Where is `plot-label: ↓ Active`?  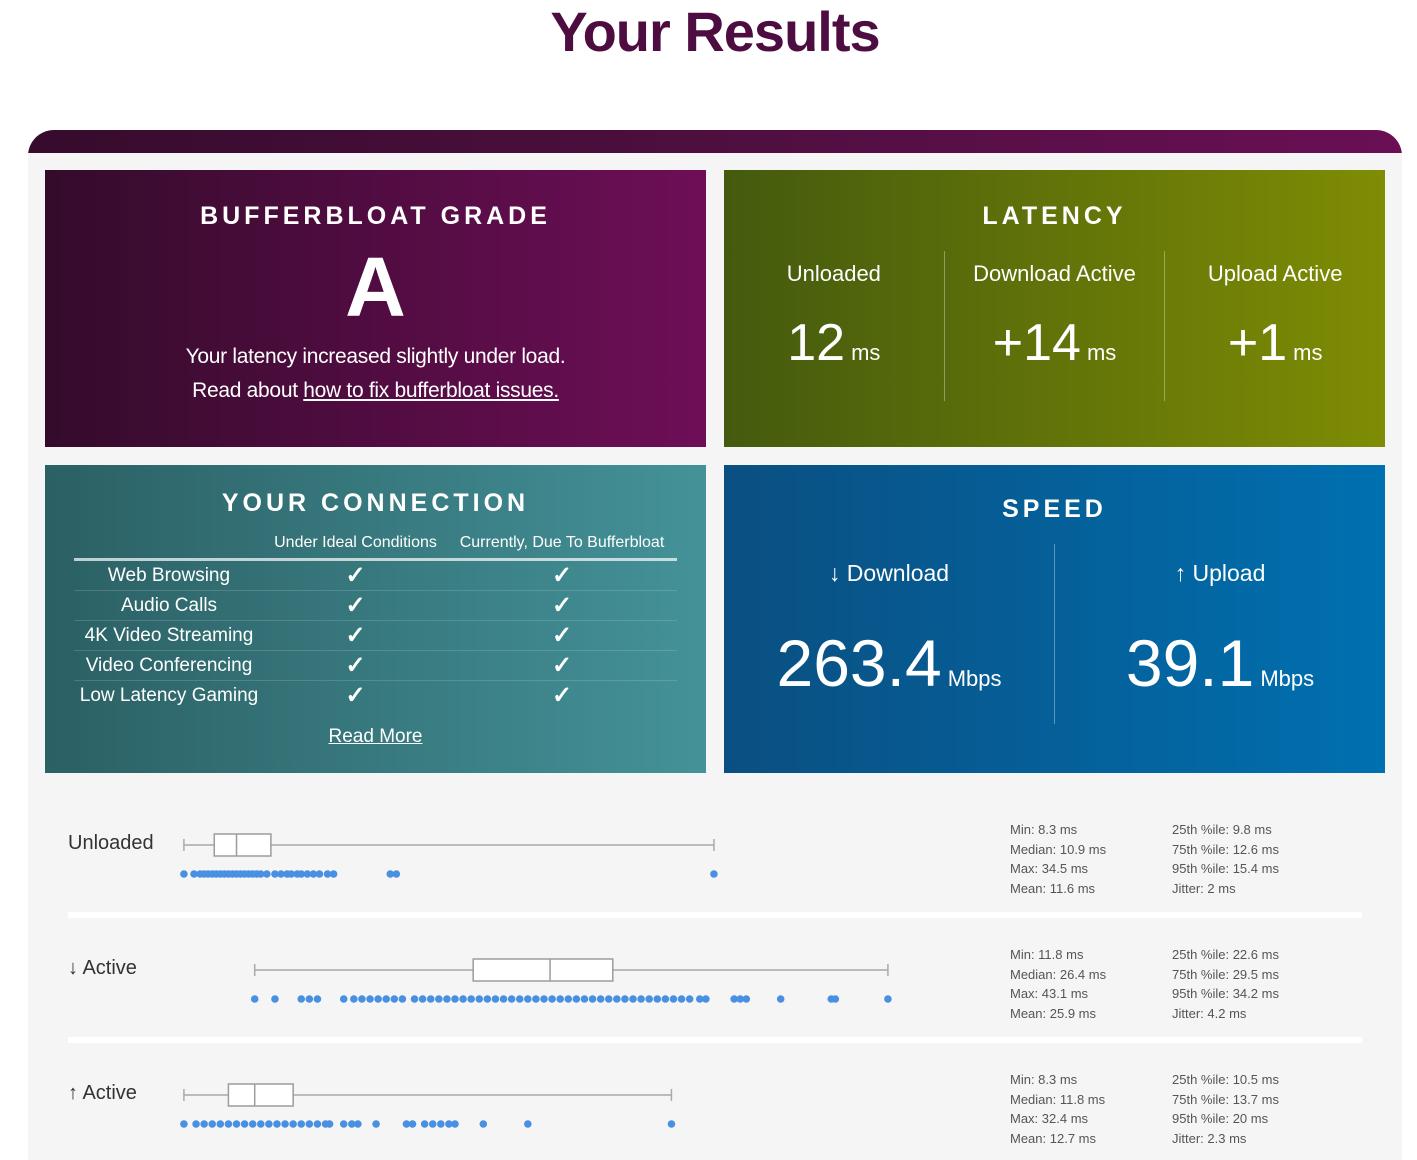 plot-label: ↓ Active is located at coordinates (102, 968).